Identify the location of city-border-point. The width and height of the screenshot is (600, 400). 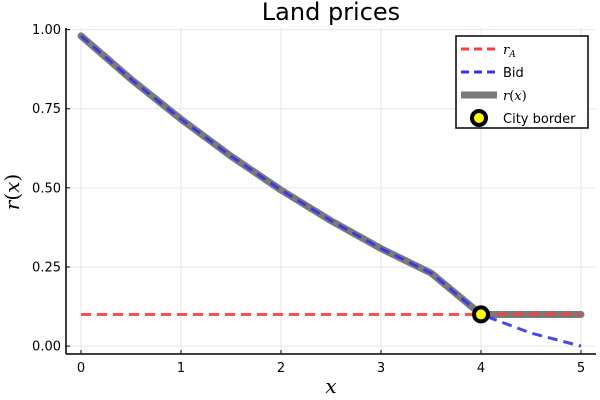
(481, 314).